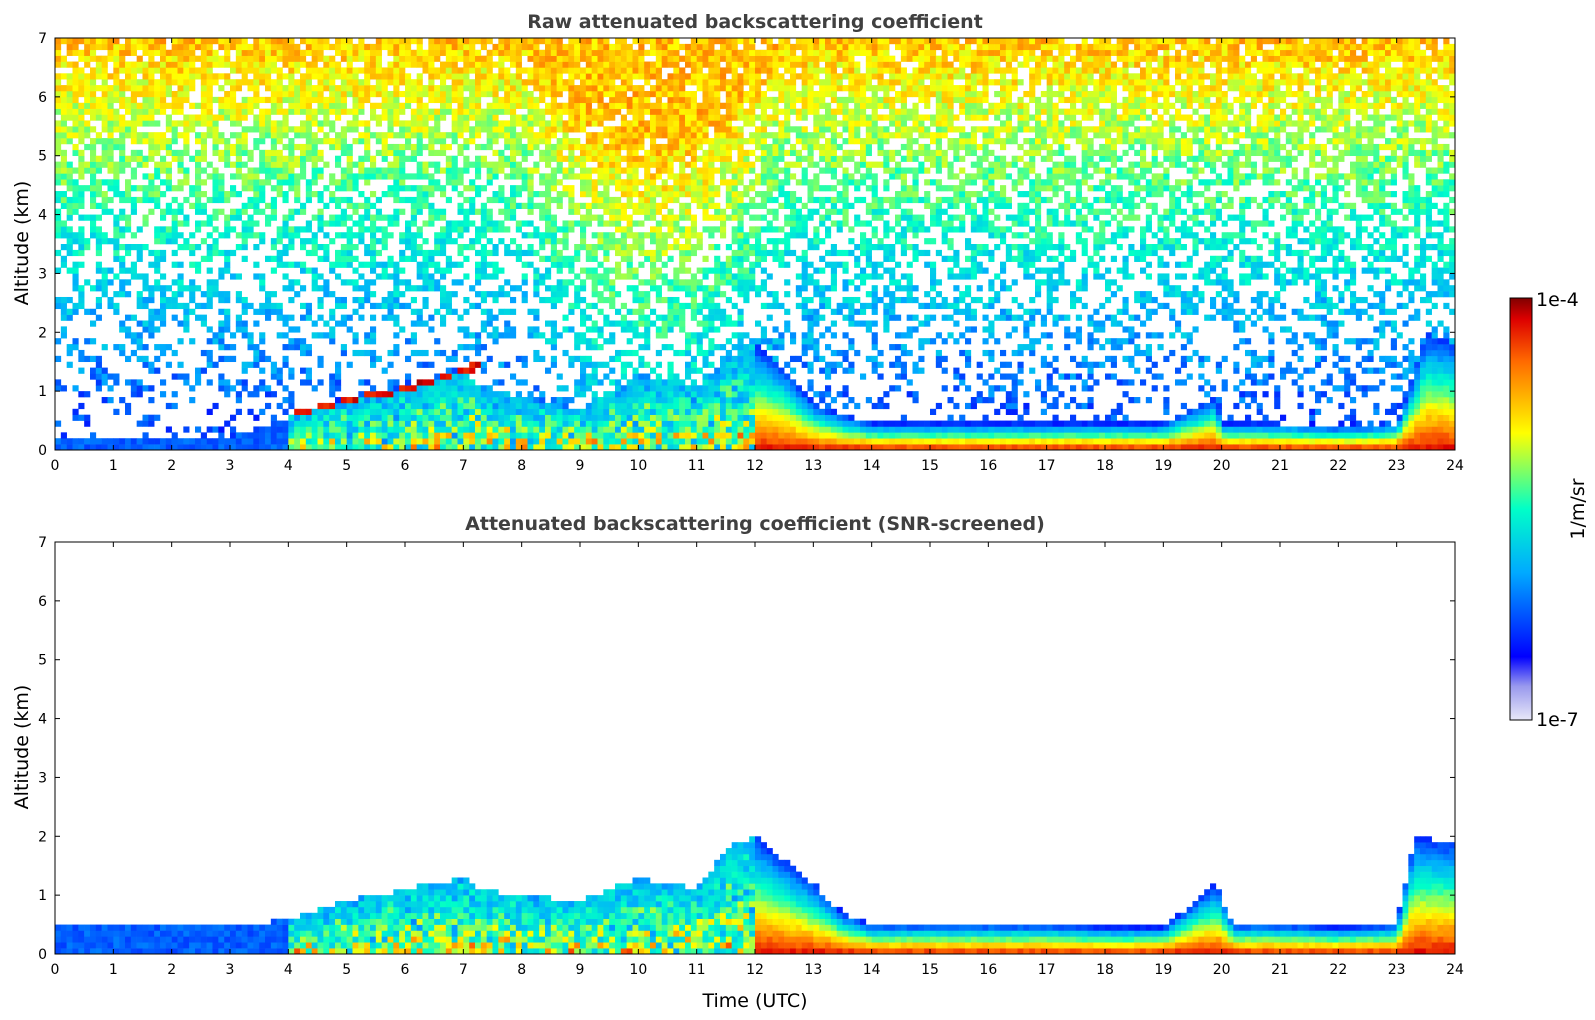 The image size is (1595, 1020). I want to click on raw-panel-ylabel: Altitude (km), so click(22, 243).